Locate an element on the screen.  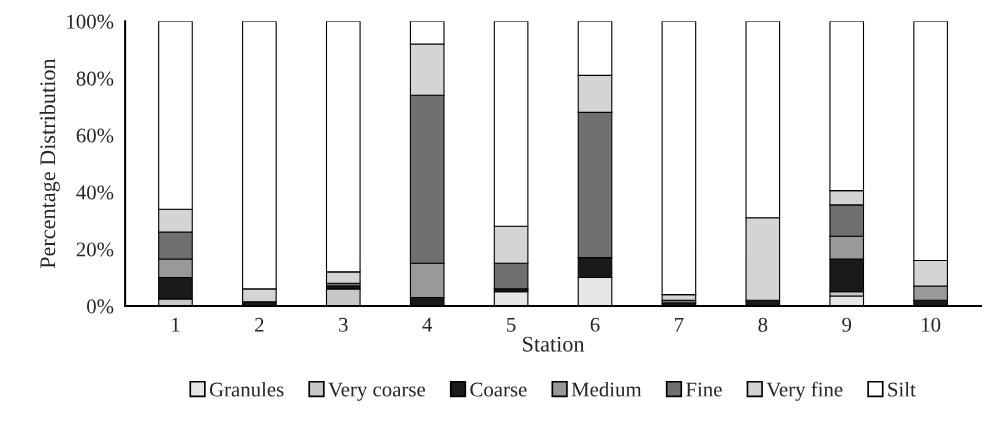
legend-label: Very coarse is located at coordinates (376, 391).